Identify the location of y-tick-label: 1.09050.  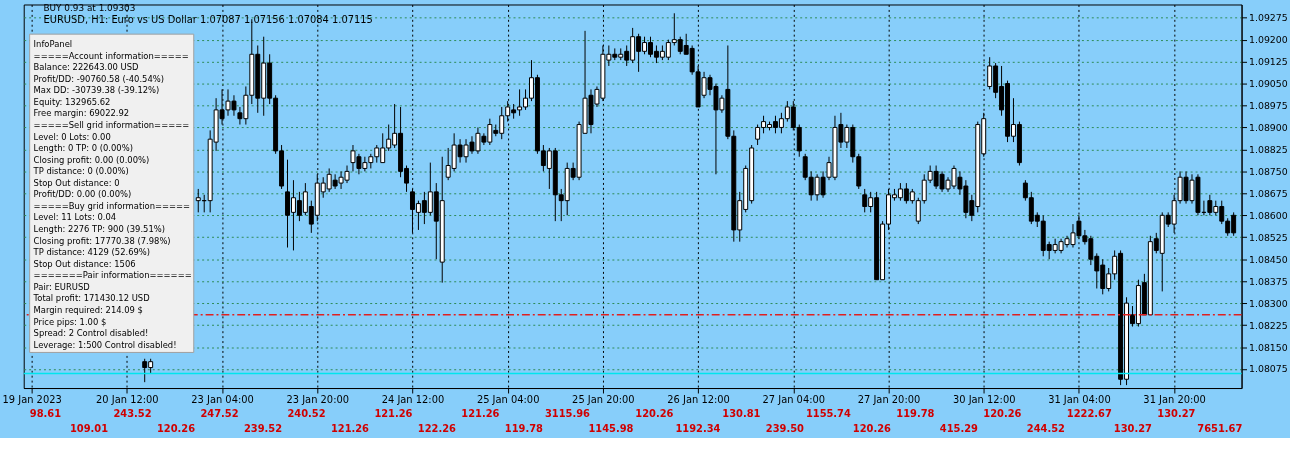
(1268, 83).